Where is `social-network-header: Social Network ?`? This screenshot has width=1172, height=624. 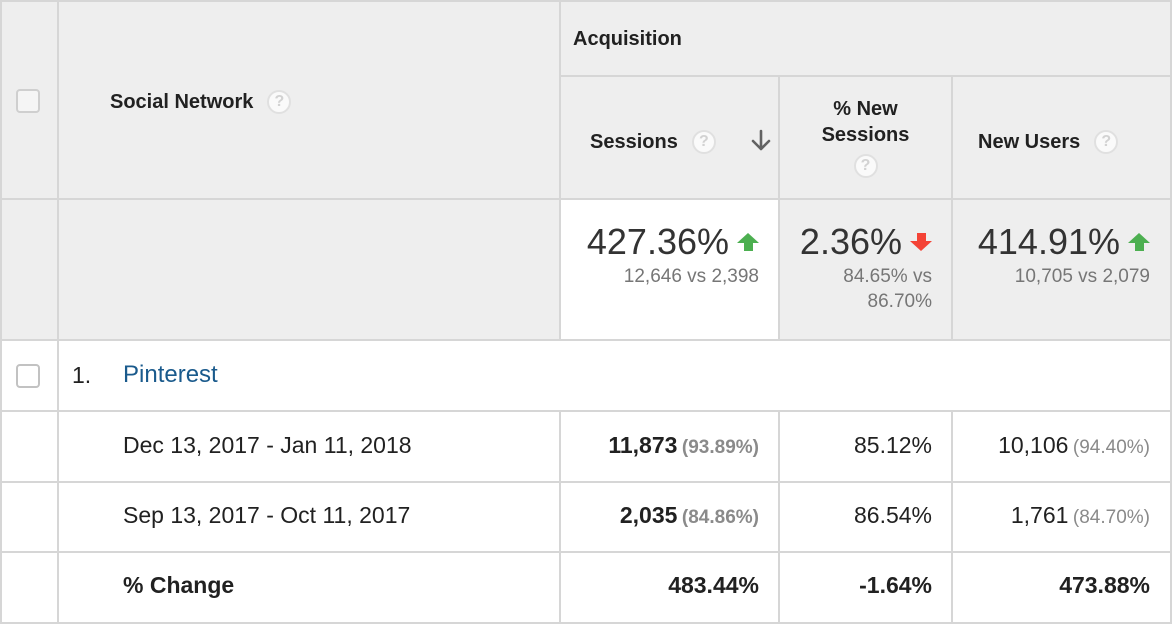 social-network-header: Social Network ? is located at coordinates (201, 102).